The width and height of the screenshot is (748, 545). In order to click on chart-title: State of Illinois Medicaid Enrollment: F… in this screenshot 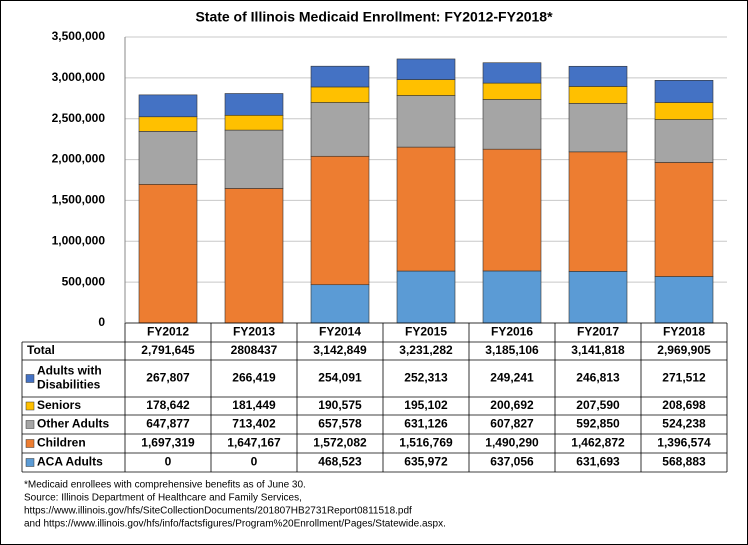, I will do `click(374, 17)`.